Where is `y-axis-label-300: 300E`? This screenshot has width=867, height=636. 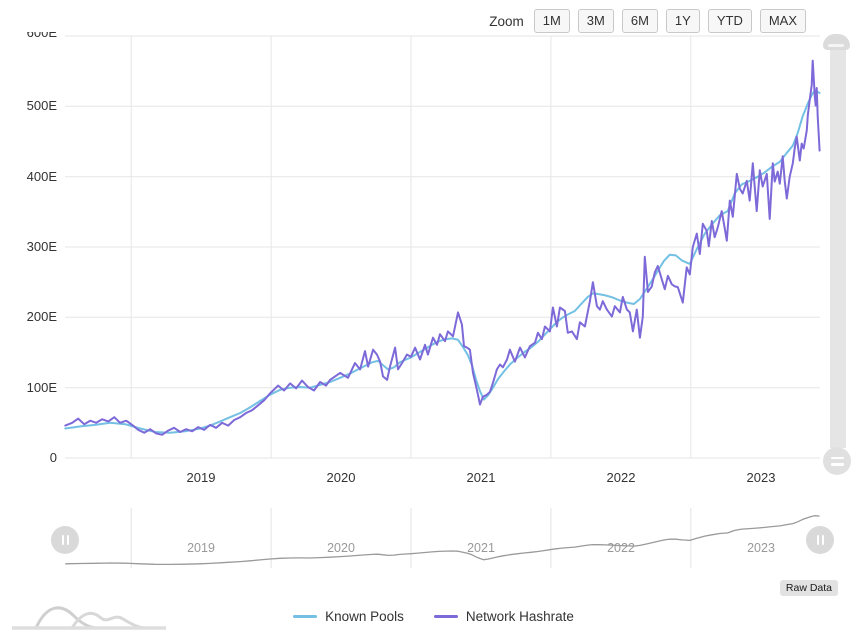
y-axis-label-300: 300E is located at coordinates (41, 246).